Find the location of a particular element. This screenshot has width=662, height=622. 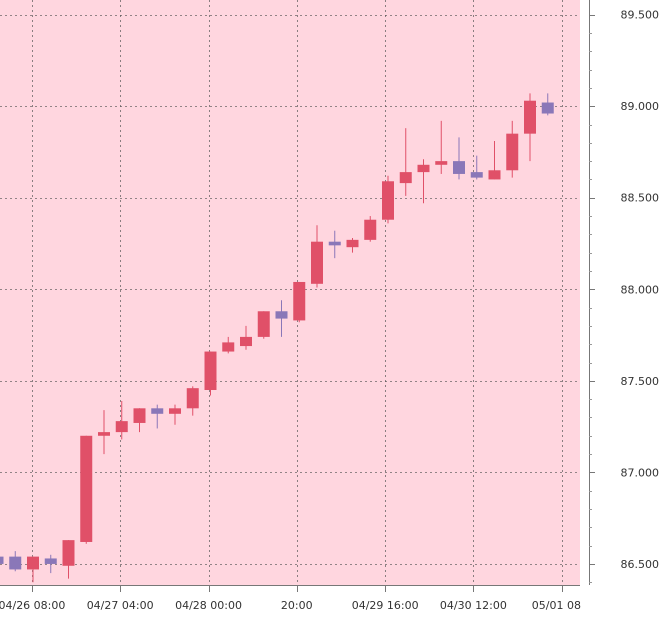

x-tick-label: 20:00 is located at coordinates (297, 605).